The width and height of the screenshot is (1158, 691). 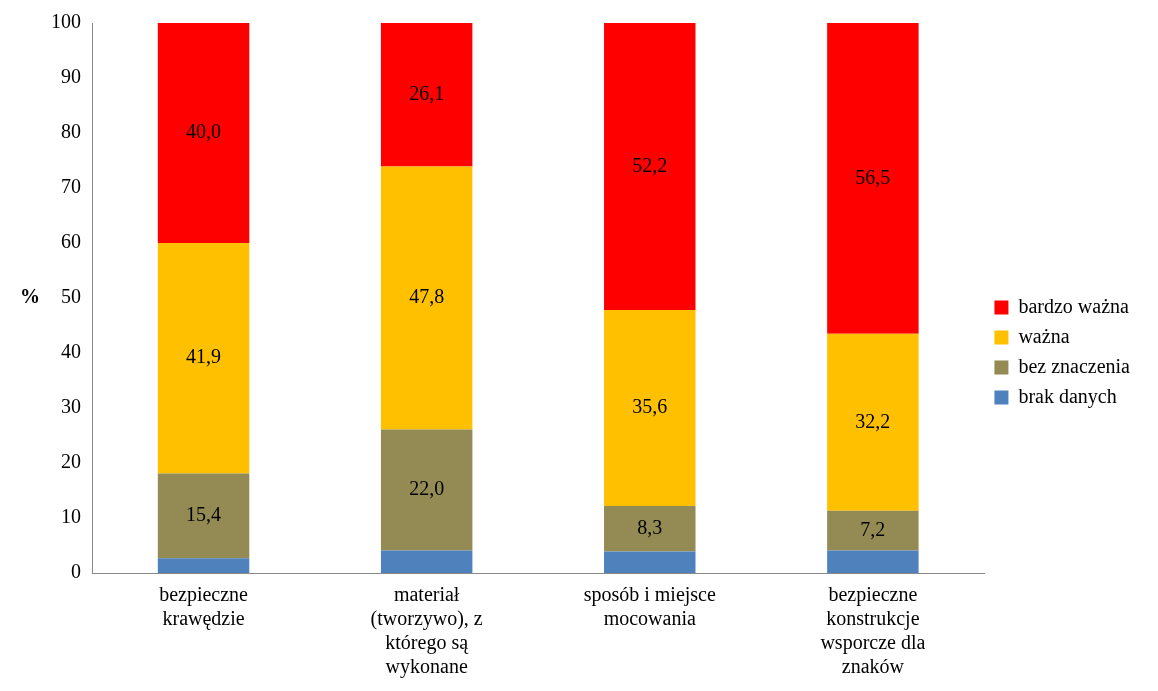 I want to click on y-tick-label: 50, so click(x=71, y=296).